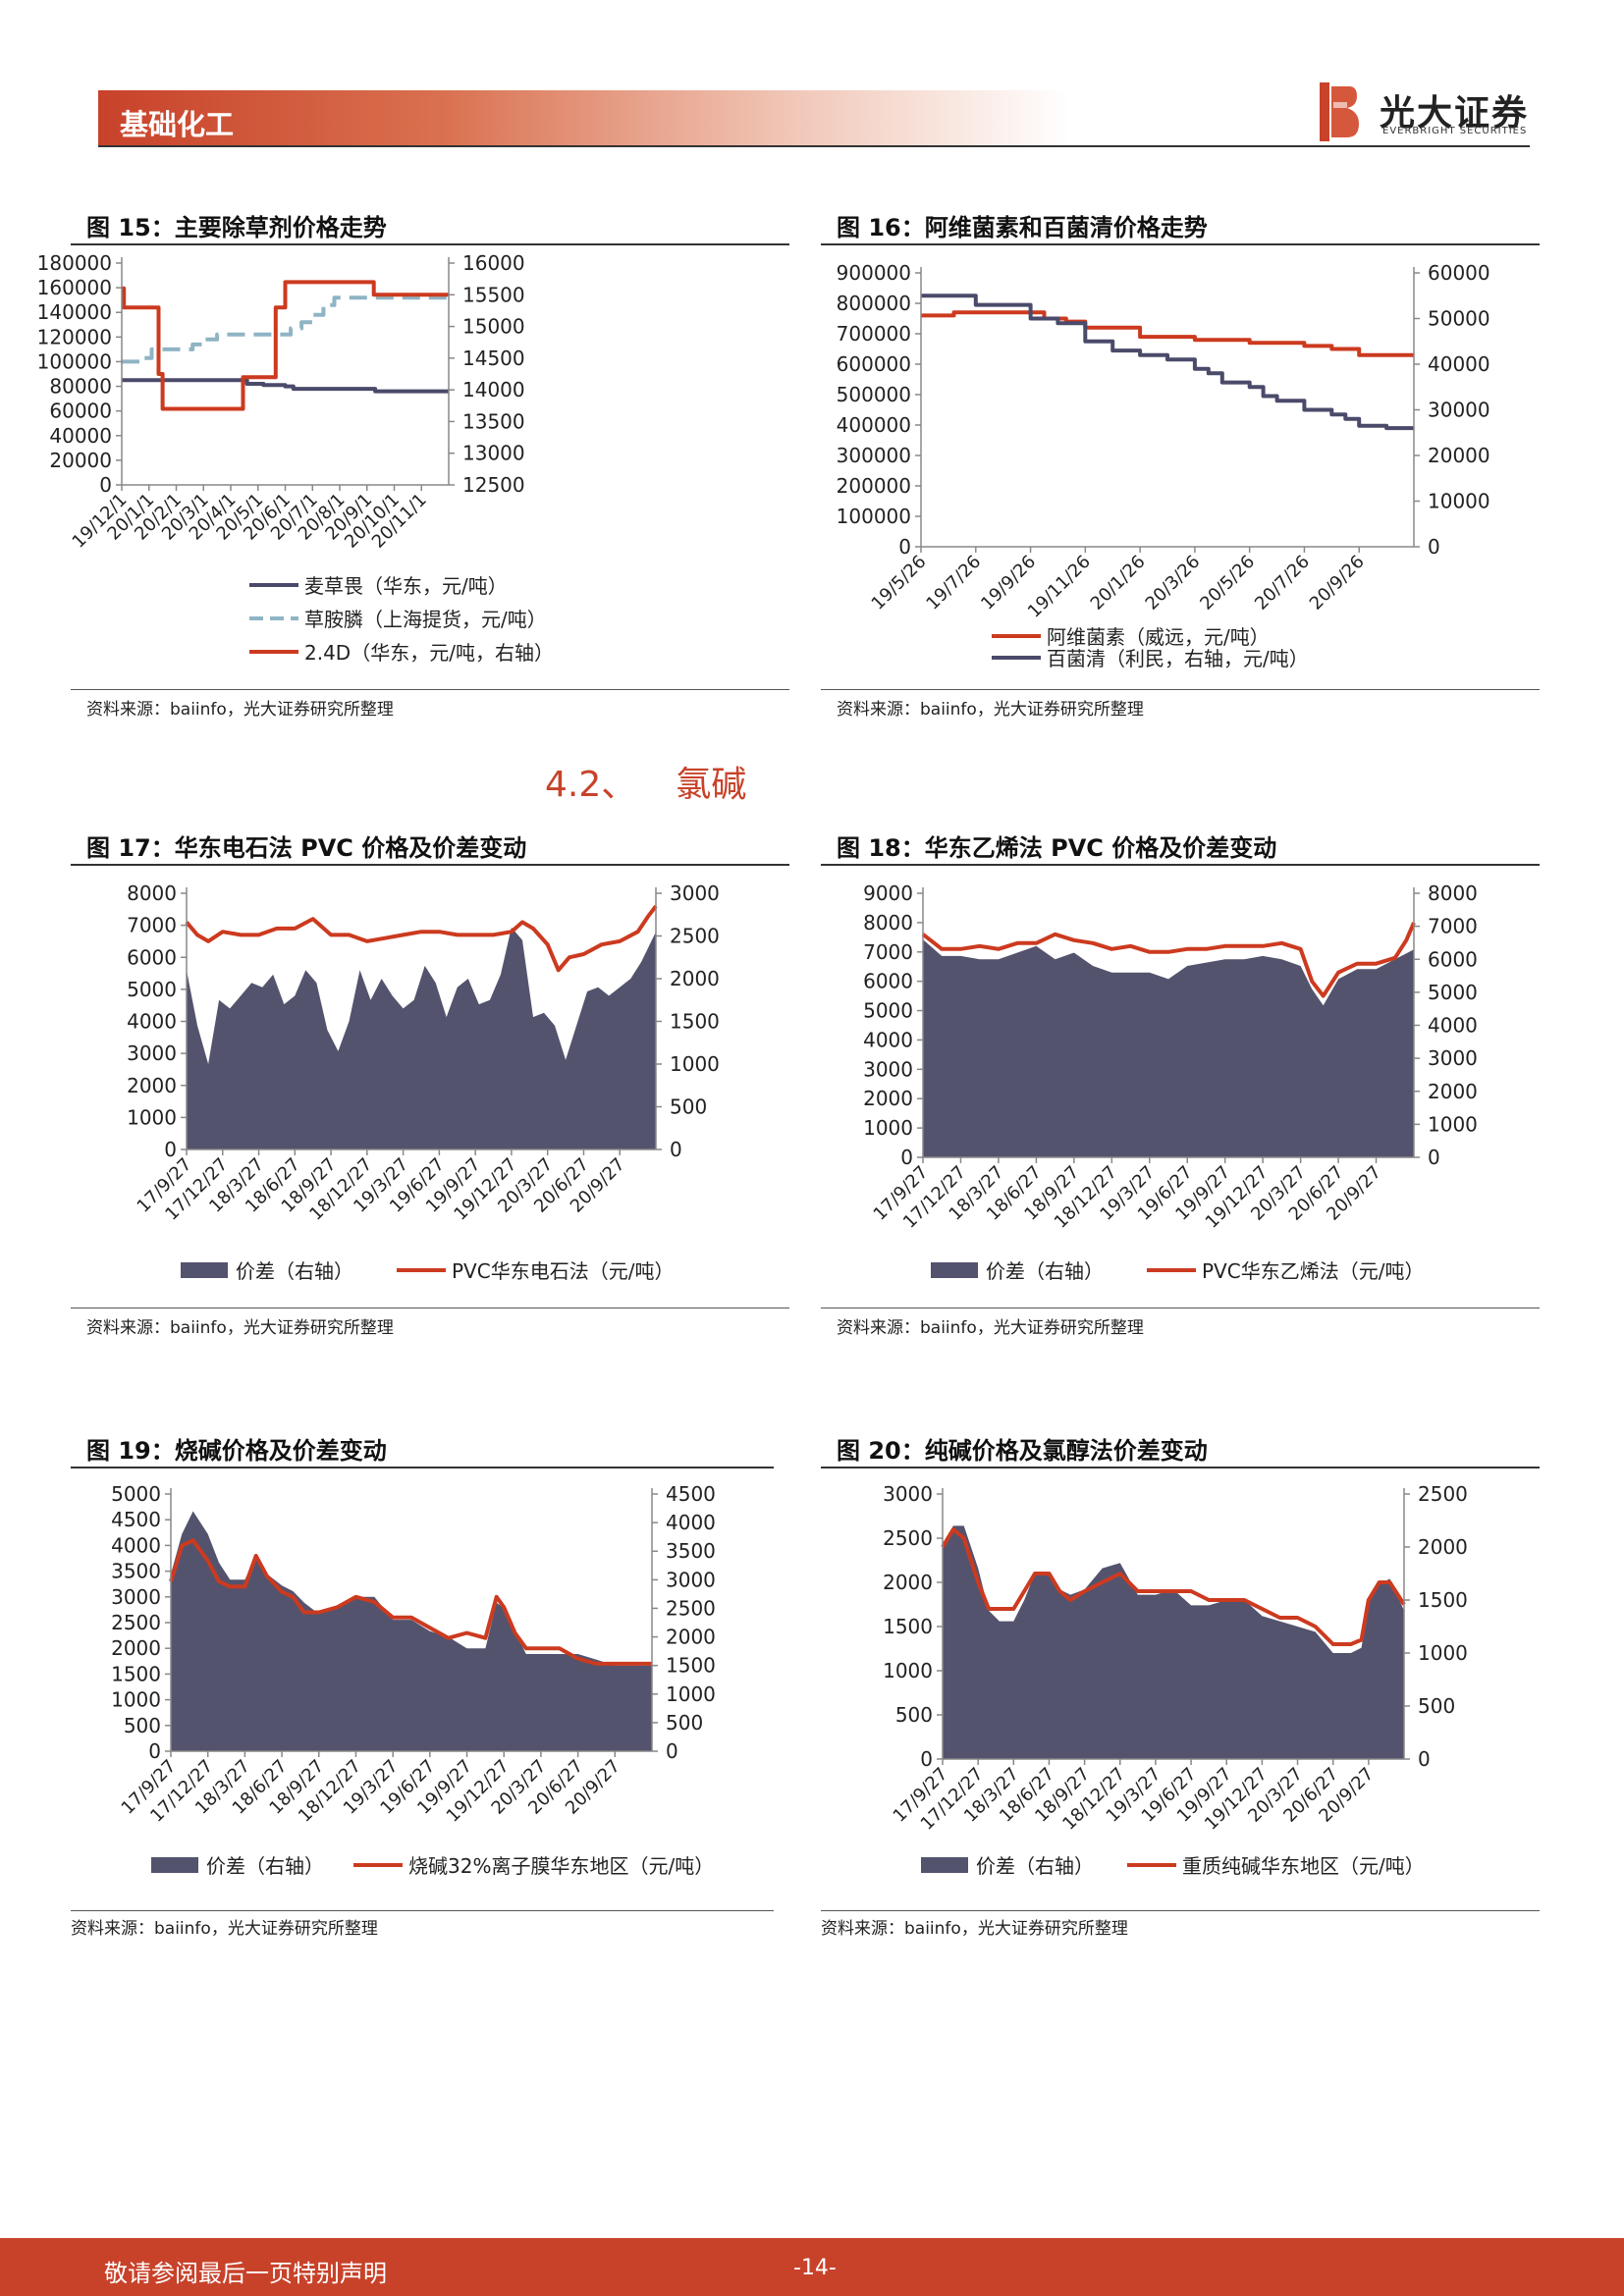  Describe the element at coordinates (80, 411) in the screenshot. I see `left-tick-label: 60000` at that location.